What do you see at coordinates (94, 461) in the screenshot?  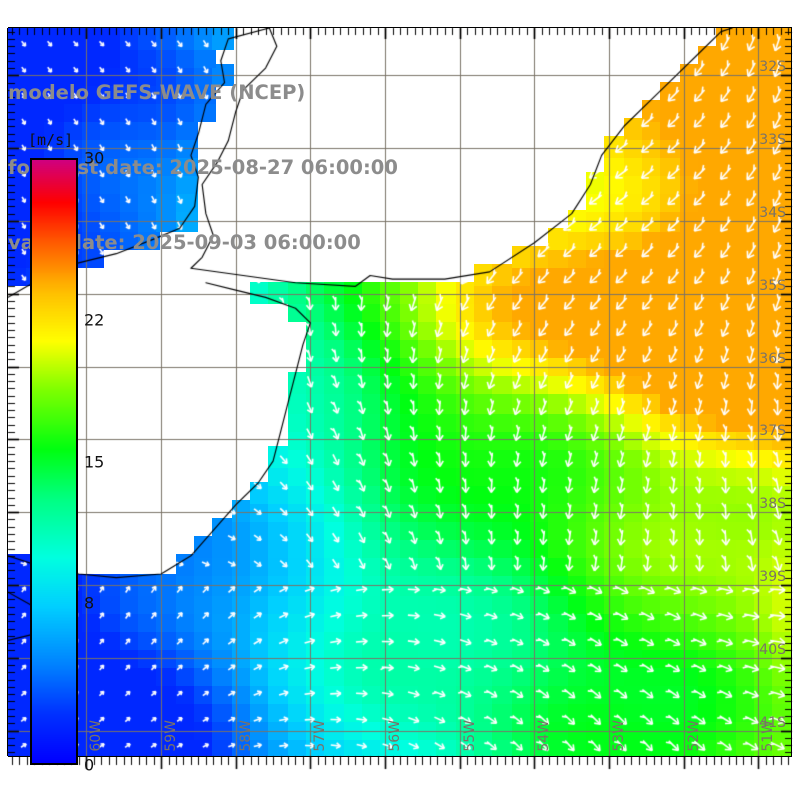 I see `colorbar-tick-15: 15` at bounding box center [94, 461].